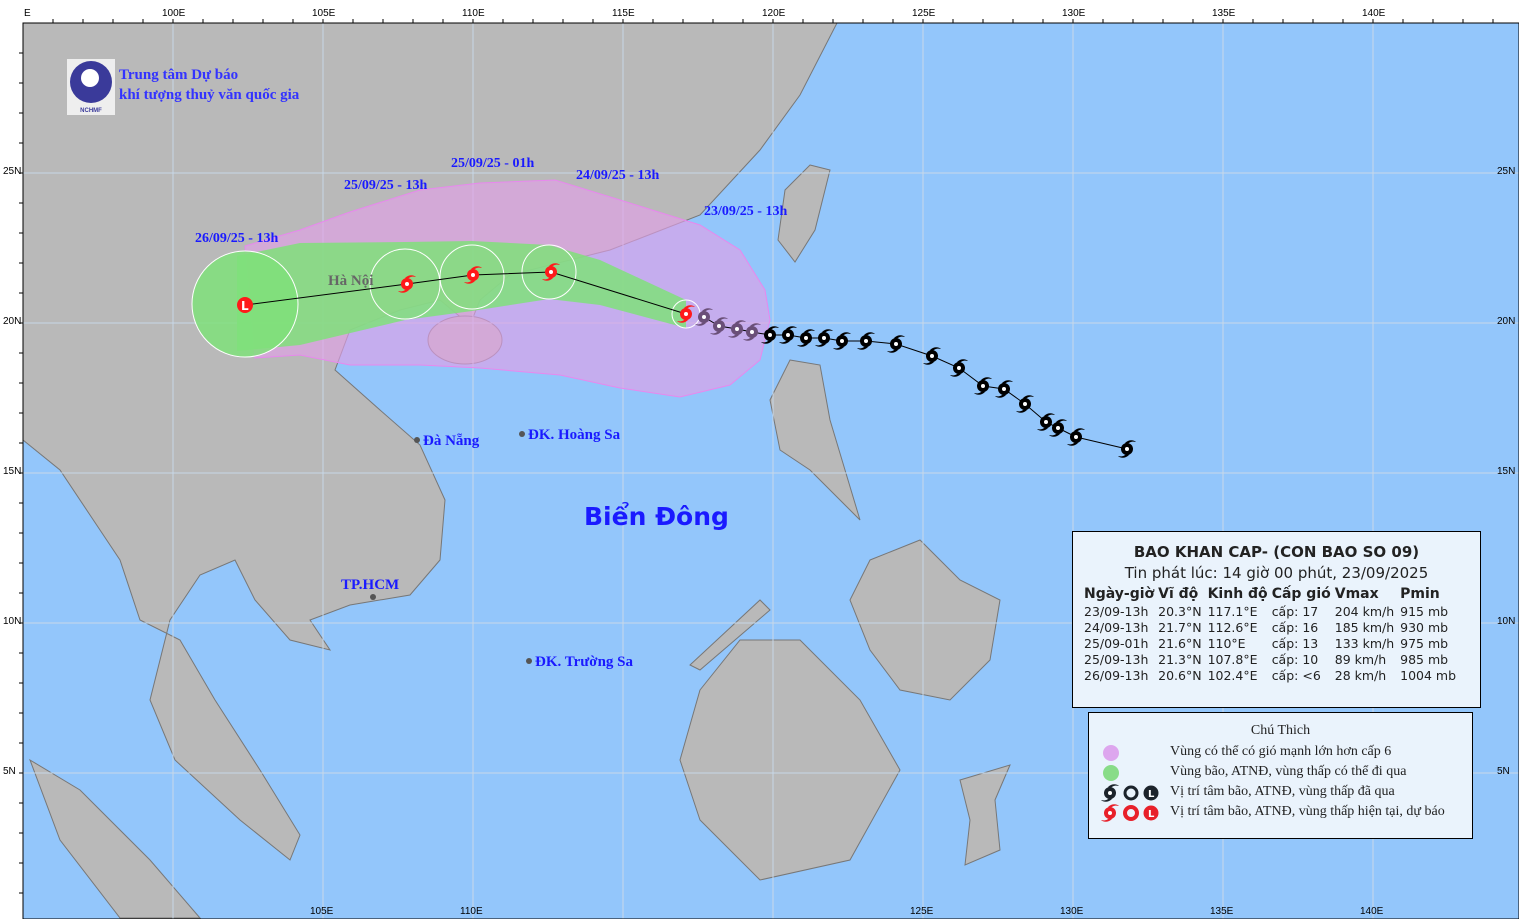 The height and width of the screenshot is (919, 1519). I want to click on axis-label: 140E, so click(1372, 911).